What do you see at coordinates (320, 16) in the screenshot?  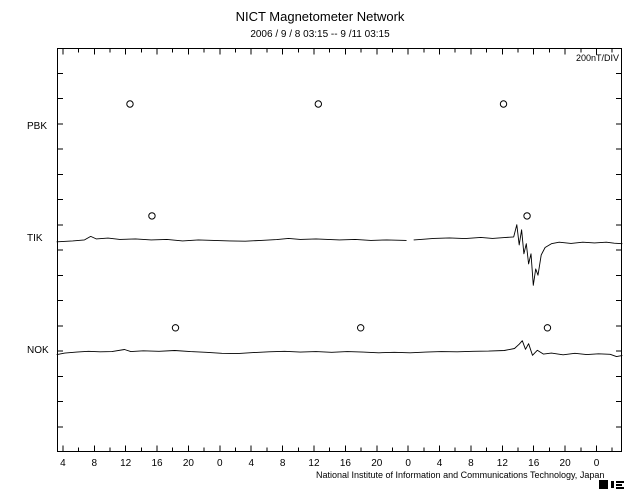 I see `page-title: NICT Magnetometer Network` at bounding box center [320, 16].